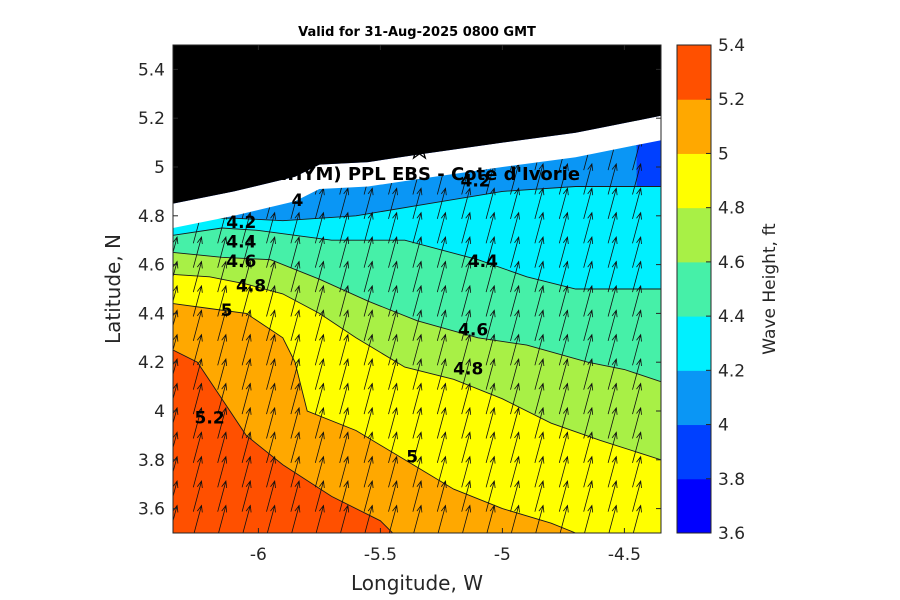 The image size is (900, 600). I want to click on colorbar: 3.6 3.8 4 4.2 4.4 4.6 4.8 5 5.2 5.4, so click(710, 290).